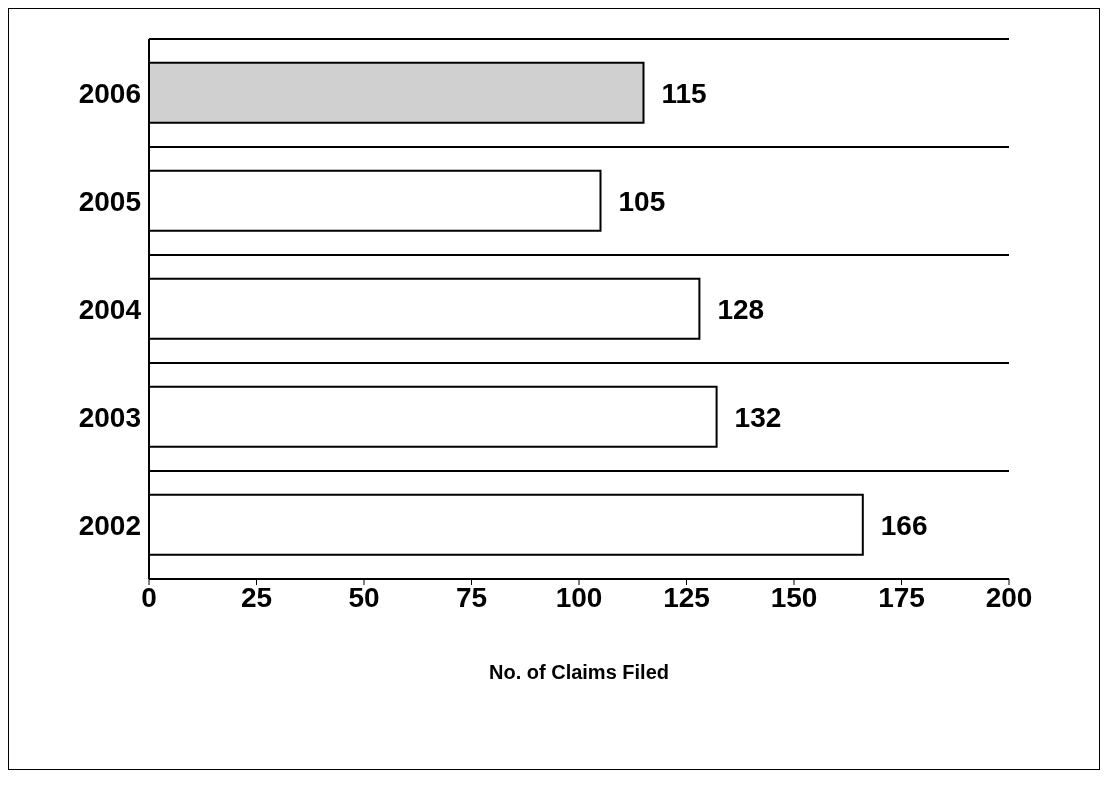 The width and height of the screenshot is (1116, 787). What do you see at coordinates (794, 597) in the screenshot?
I see `x-tick-label: 150` at bounding box center [794, 597].